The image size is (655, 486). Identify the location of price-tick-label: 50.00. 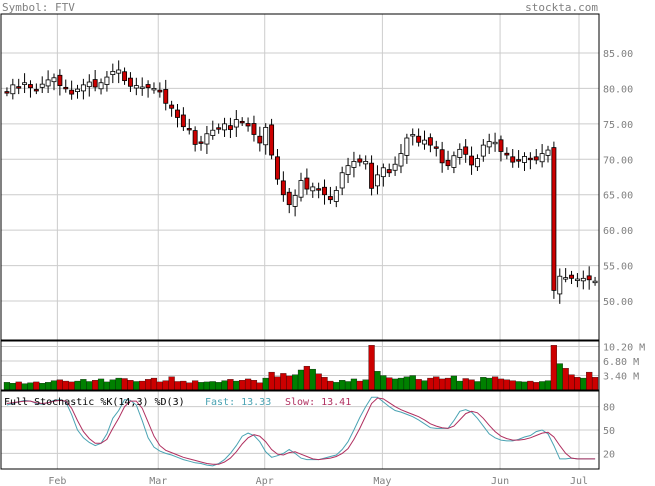
(618, 302).